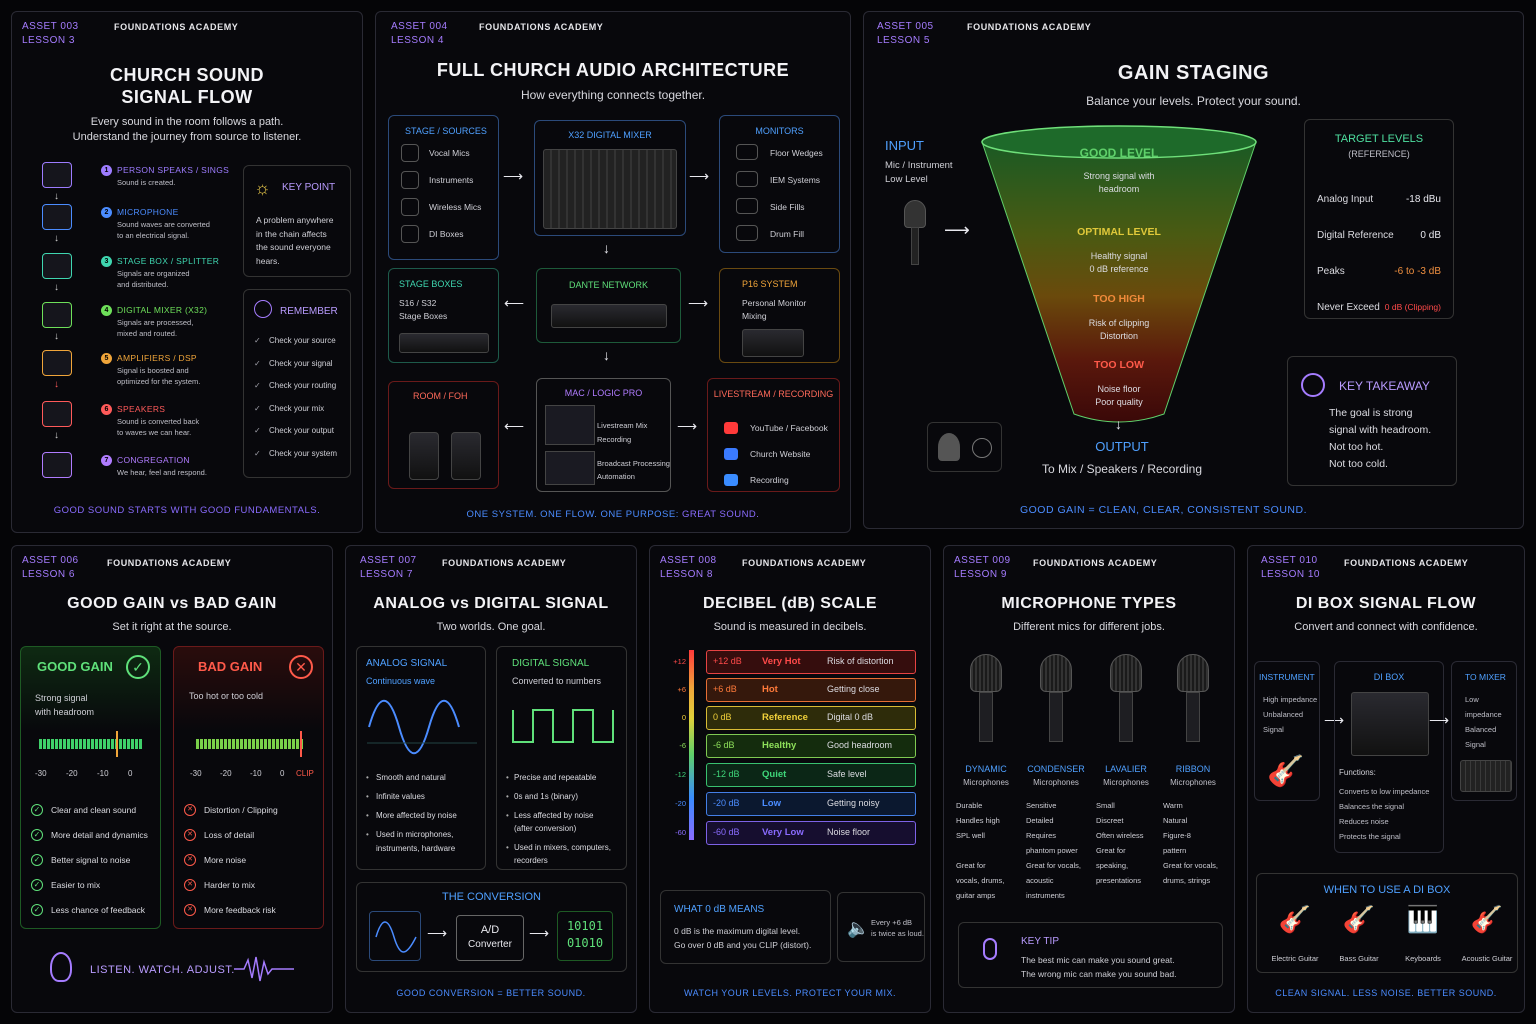 The width and height of the screenshot is (1536, 1024). What do you see at coordinates (1423, 199) in the screenshot?
I see `target-value: -18 dBu` at bounding box center [1423, 199].